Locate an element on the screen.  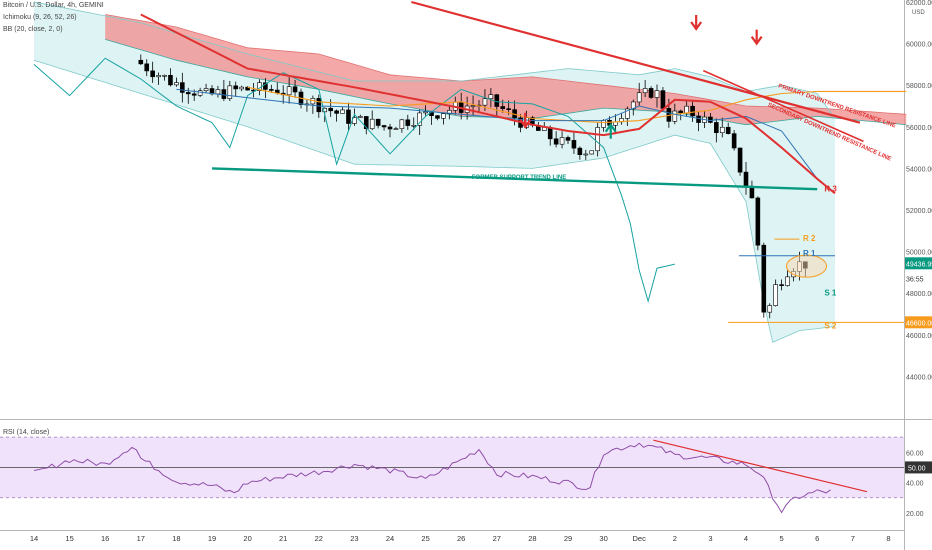
price-tick-label: 62000.00 is located at coordinates (919, 3).